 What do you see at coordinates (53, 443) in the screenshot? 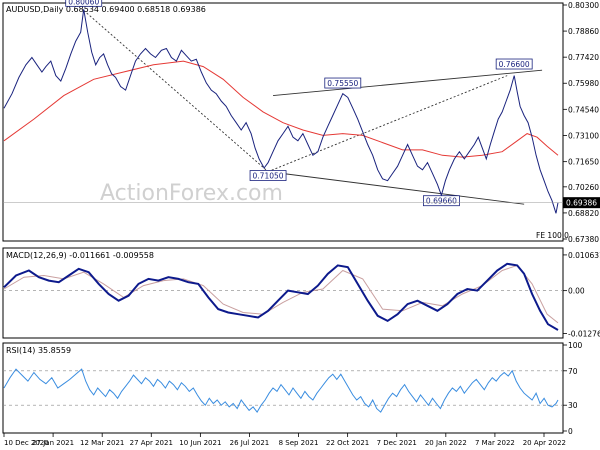
I see `x-tick-label: 27 Jan 2021` at bounding box center [53, 443].